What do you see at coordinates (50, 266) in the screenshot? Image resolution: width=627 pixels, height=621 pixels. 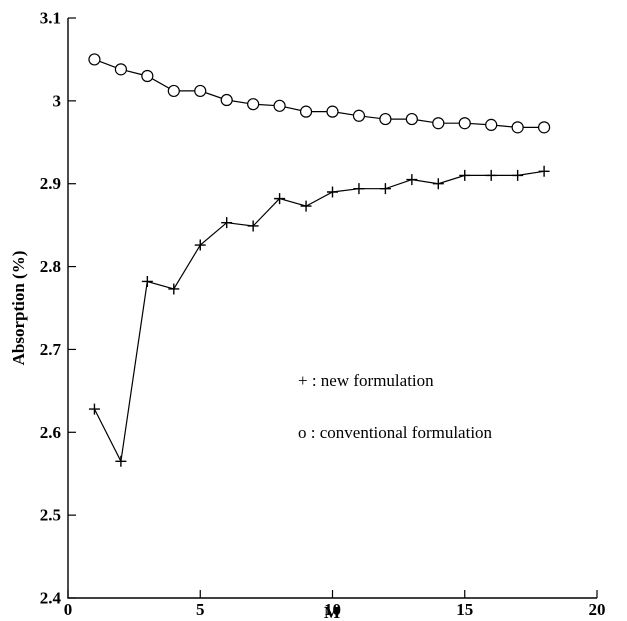 I see `y-tick-label: 2.8` at bounding box center [50, 266].